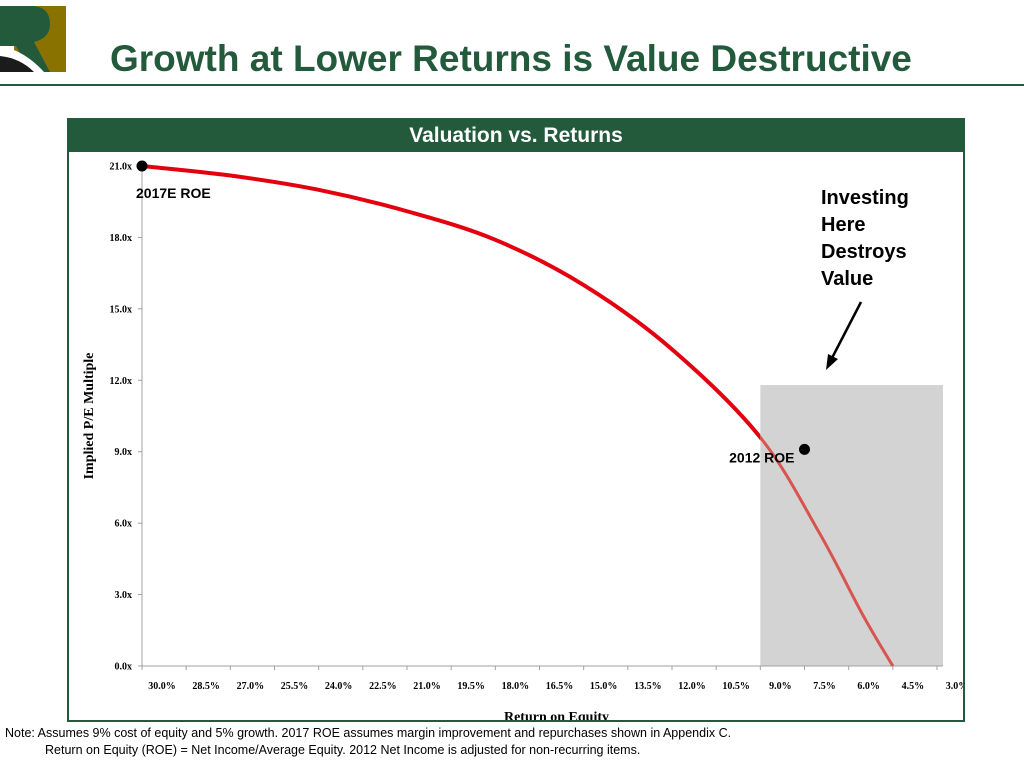  I want to click on annotation-arrow-shaft, so click(846, 330).